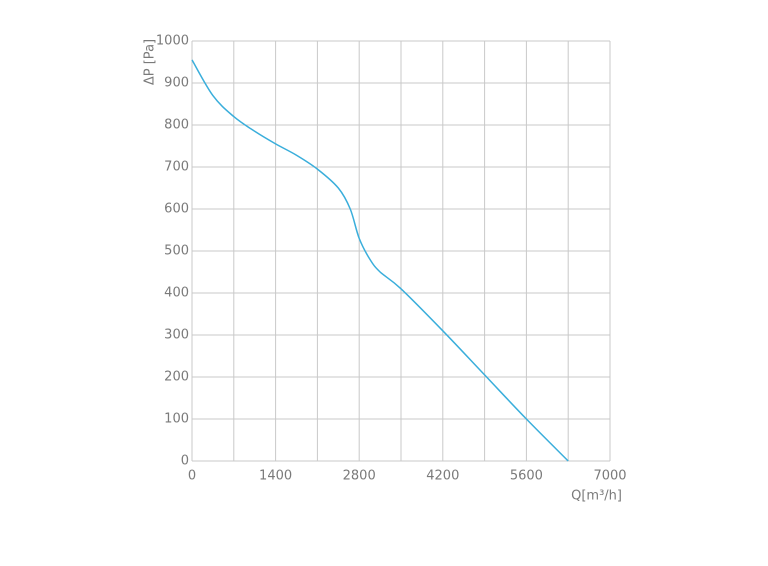  I want to click on x-tick-label: 5600, so click(526, 476).